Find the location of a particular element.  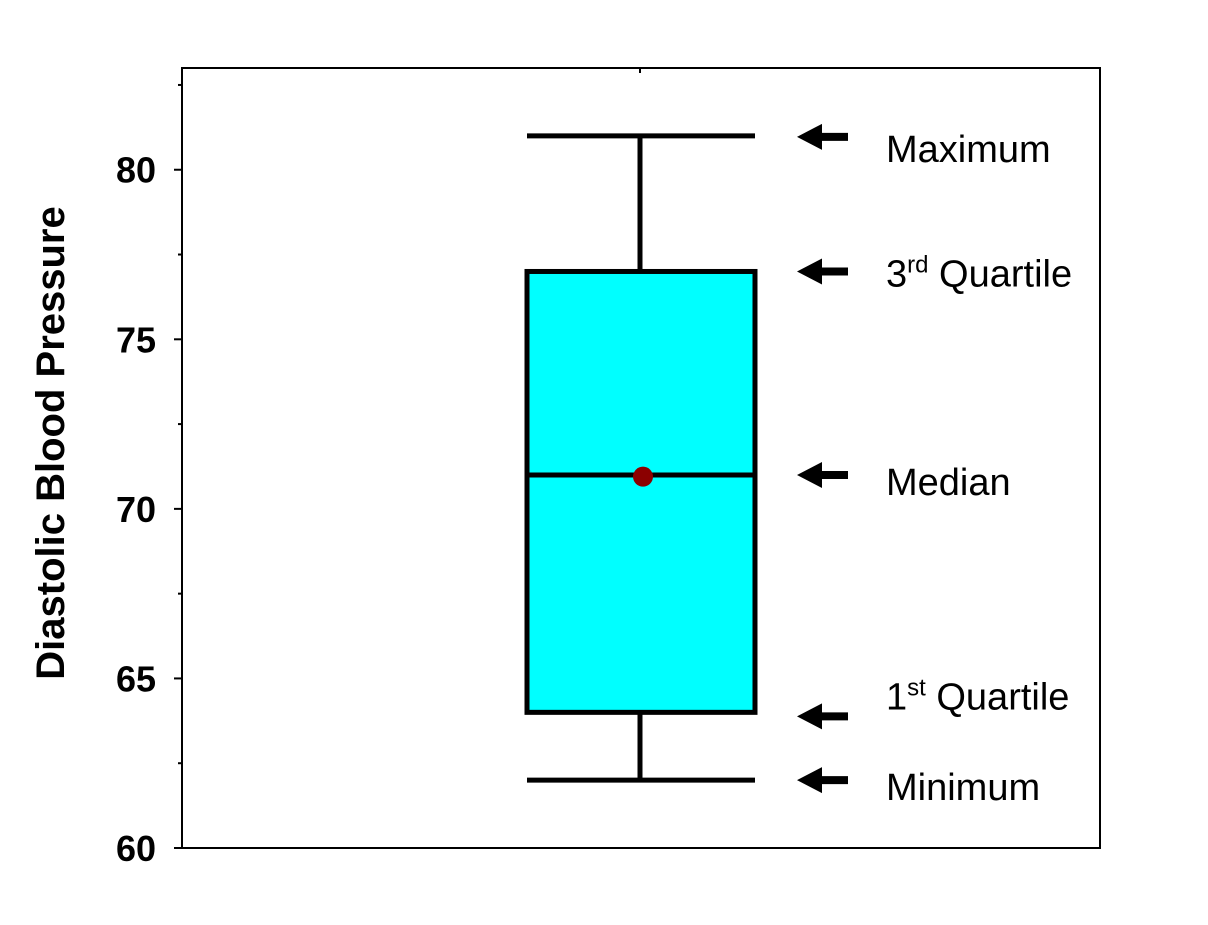

y-tick-label: 80 is located at coordinates (136, 170).